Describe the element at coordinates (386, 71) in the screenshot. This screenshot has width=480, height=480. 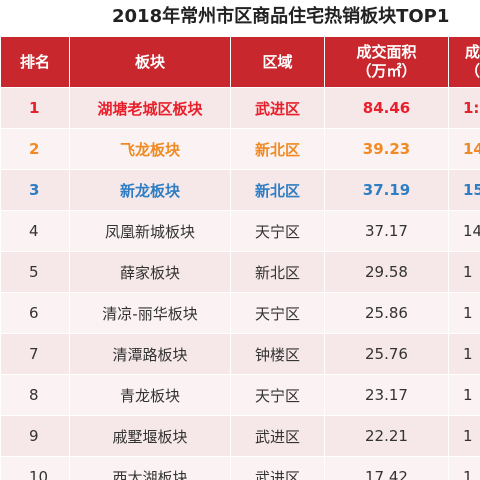
I see `header-area-line2: （万㎡）` at that location.